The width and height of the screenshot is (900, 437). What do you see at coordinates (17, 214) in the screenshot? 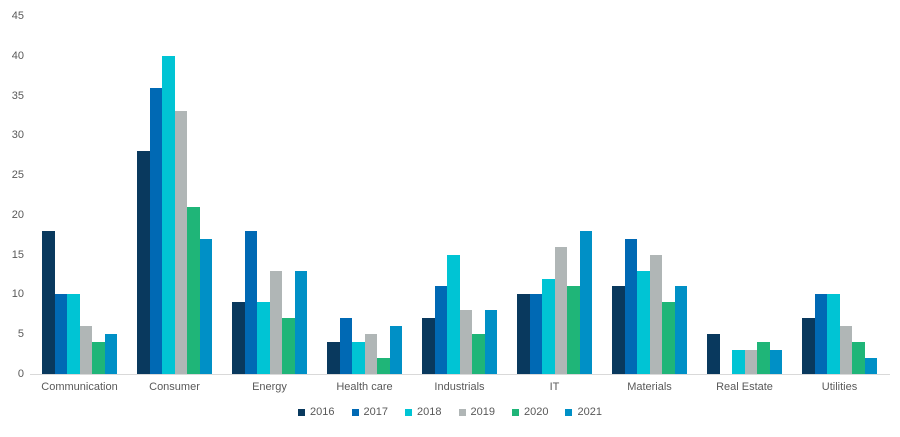
I see `y-axis-tick-label: 20` at bounding box center [17, 214].